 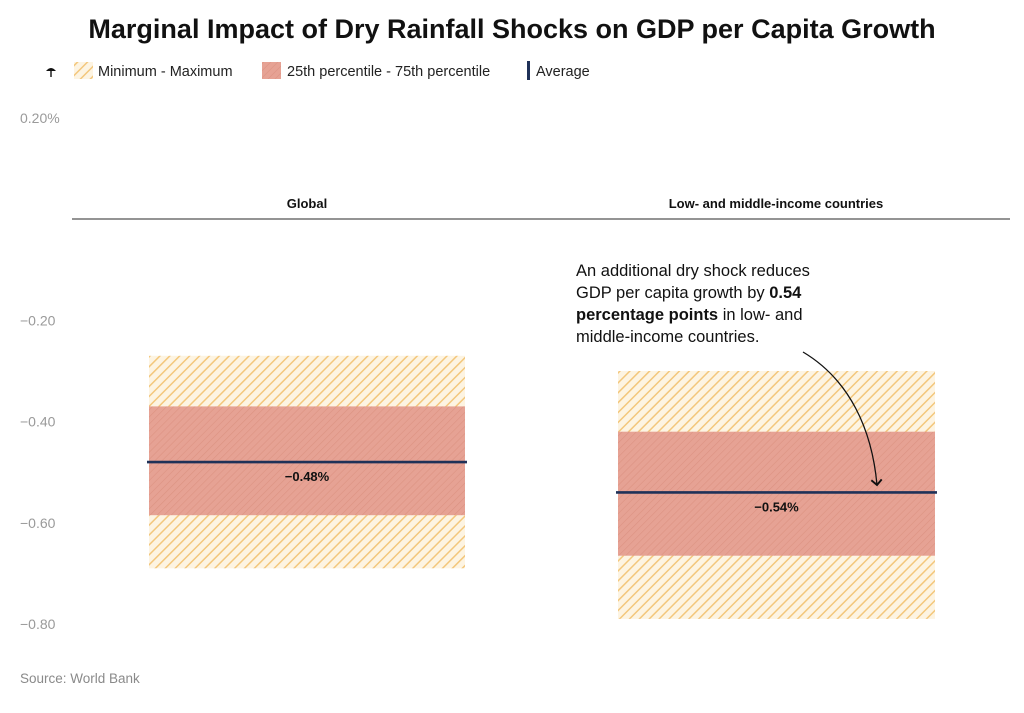 I want to click on annotation-run: in low- and, so click(x=760, y=315).